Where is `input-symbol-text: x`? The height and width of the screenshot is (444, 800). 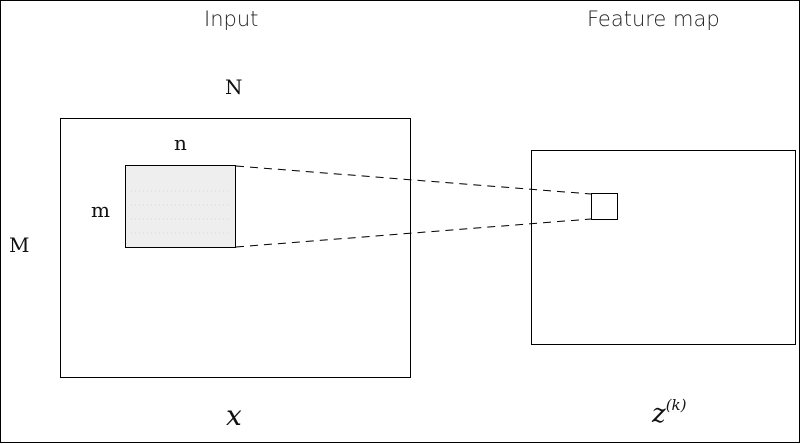 input-symbol-text: x is located at coordinates (234, 415).